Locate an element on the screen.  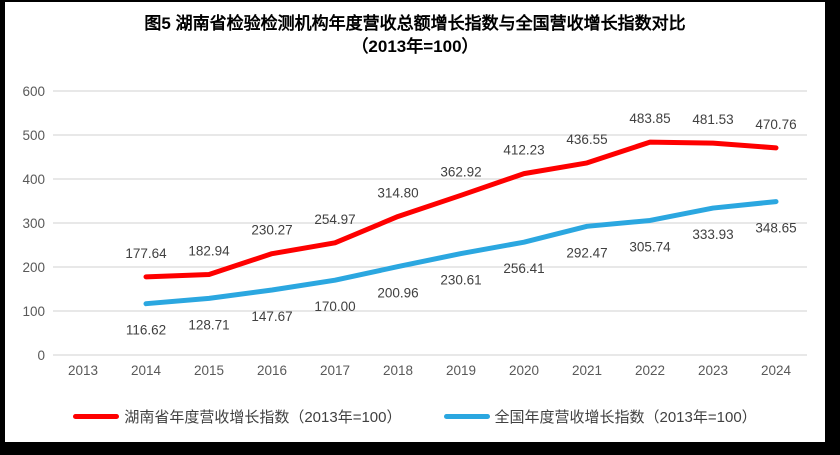
legend-label-hunan: 湖南省年度营收增长指数（2013年=100） is located at coordinates (263, 417).